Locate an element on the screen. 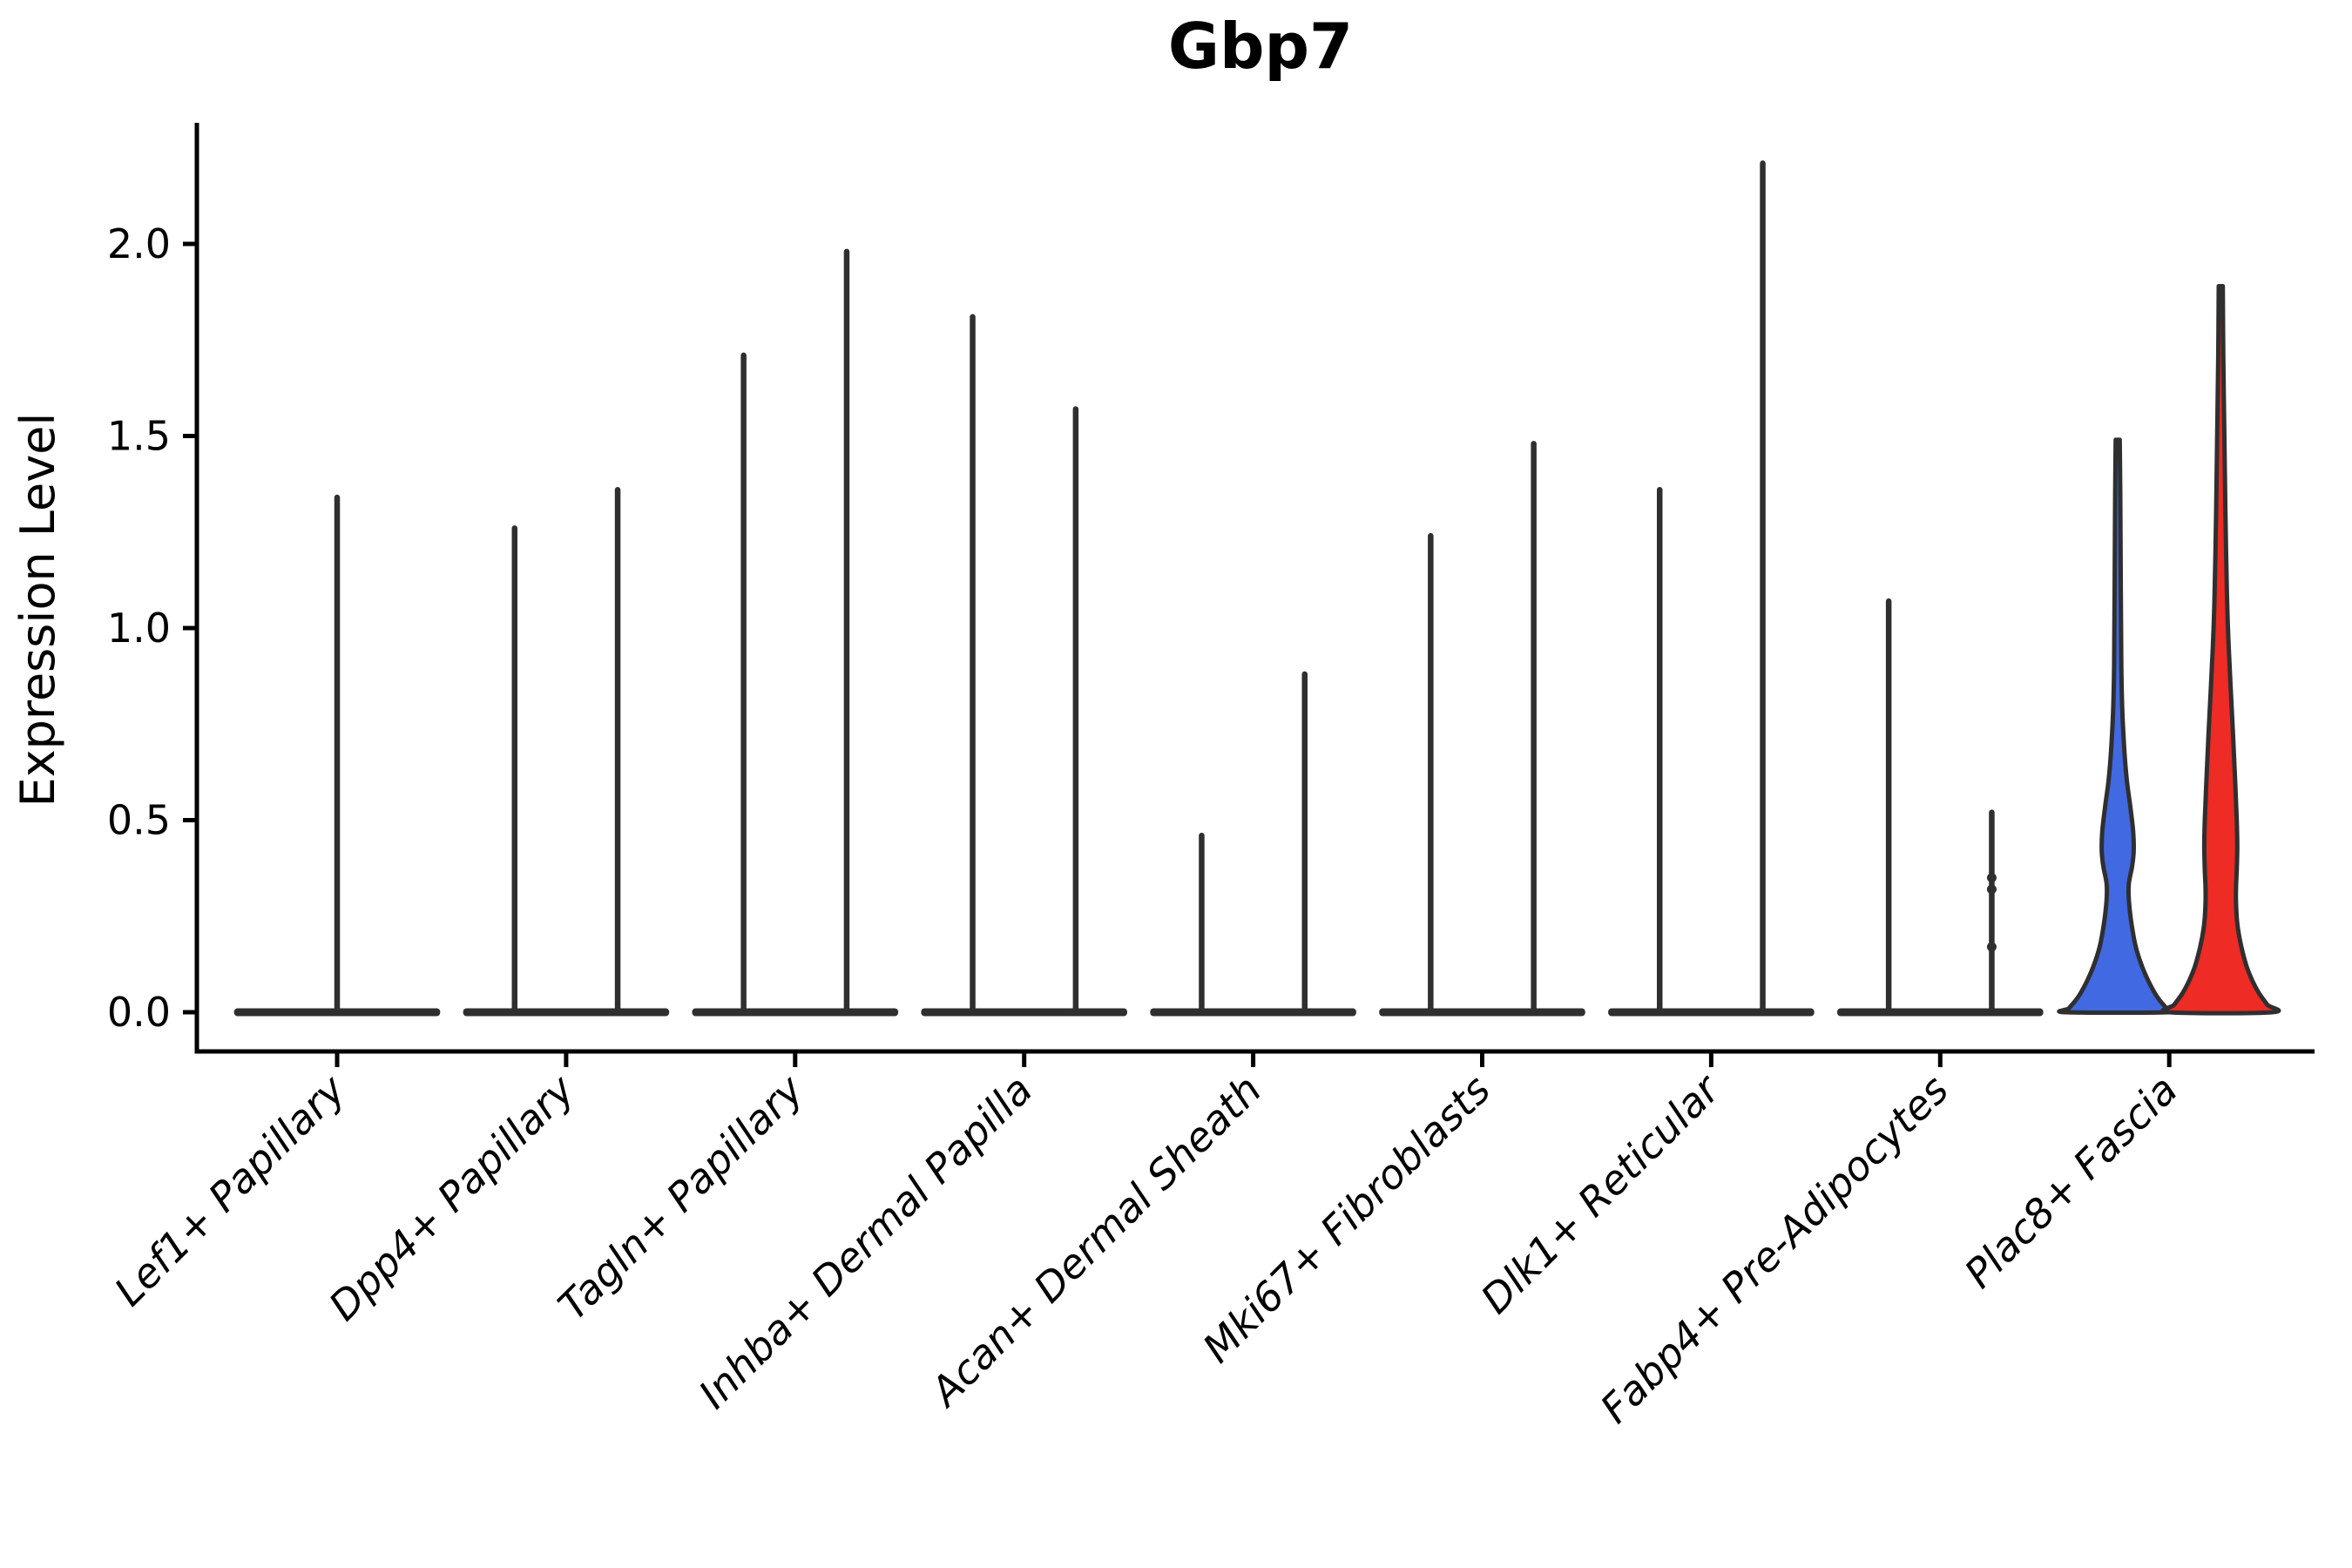  x-tick-label: Tagln+ Papillary is located at coordinates (681, 1197).